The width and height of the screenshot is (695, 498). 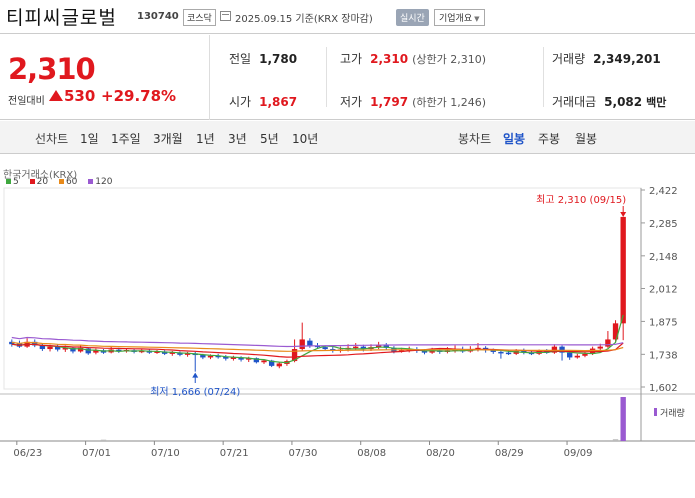 What do you see at coordinates (56, 95) in the screenshot?
I see `up-arrow-icon` at bounding box center [56, 95].